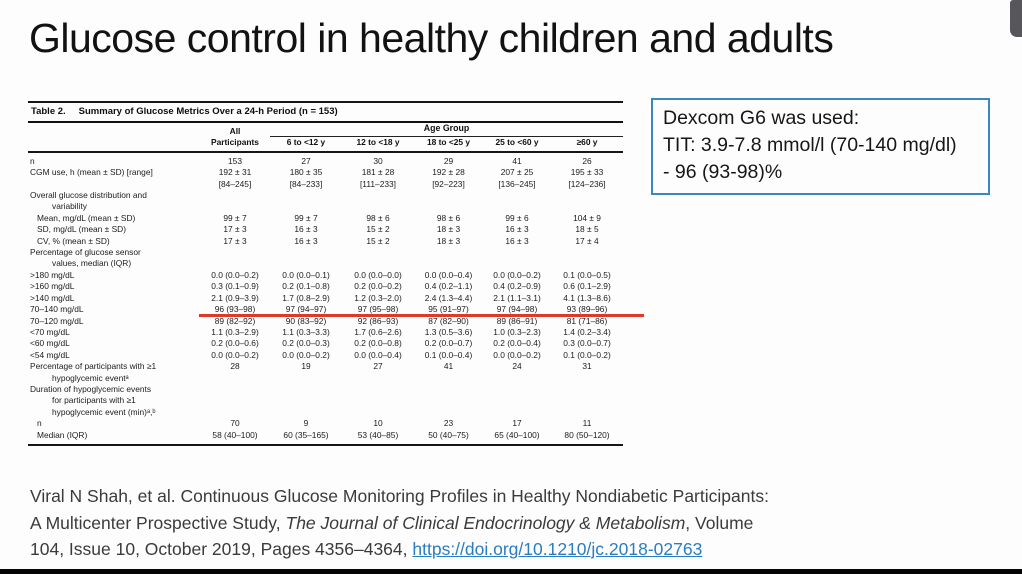 The width and height of the screenshot is (1022, 574). Describe the element at coordinates (378, 434) in the screenshot. I see `cell-value: 53 (40–85)` at that location.